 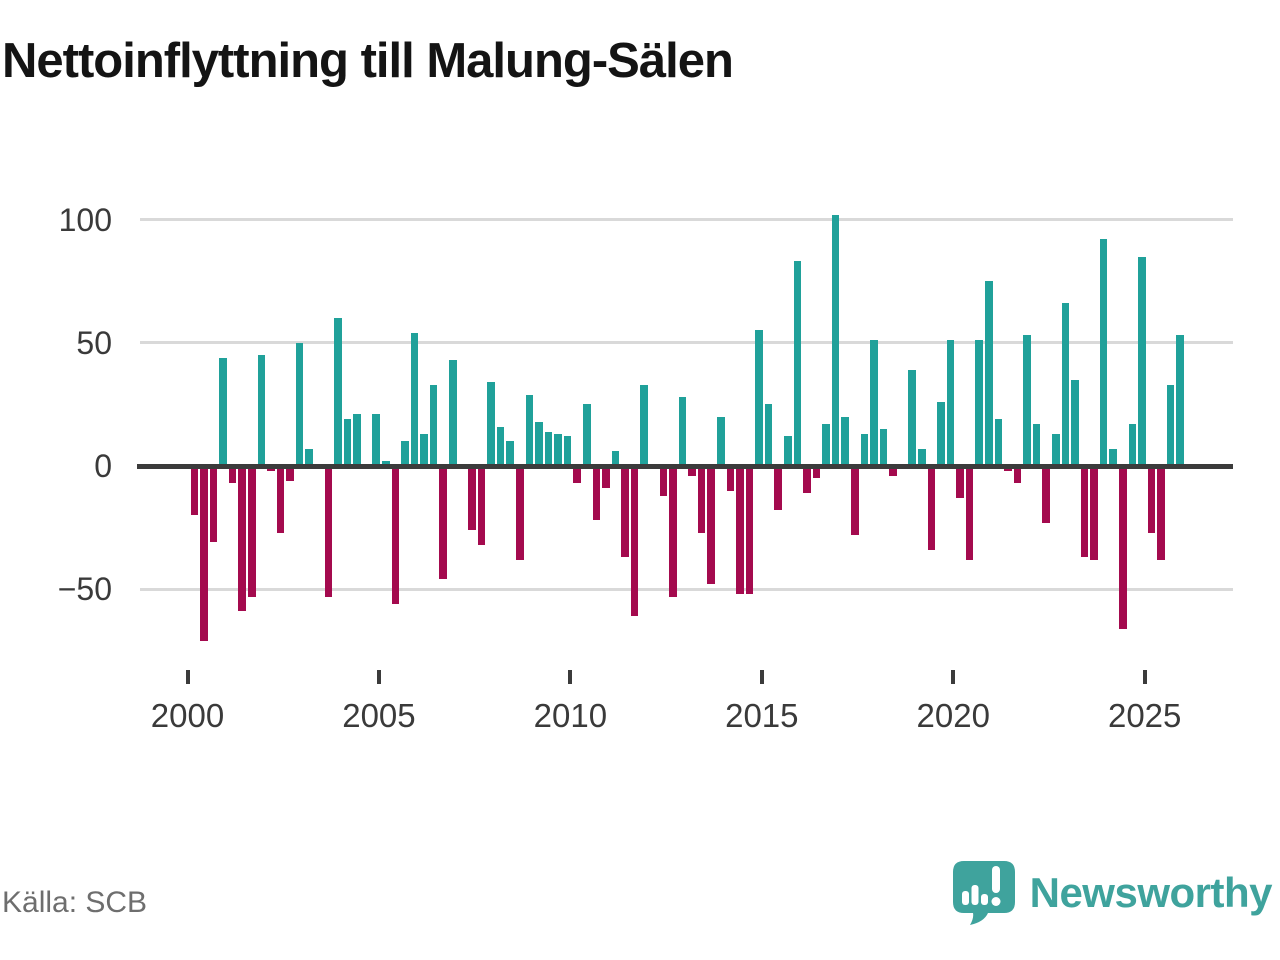 What do you see at coordinates (969, 513) in the screenshot?
I see `bar-2020Q2` at bounding box center [969, 513].